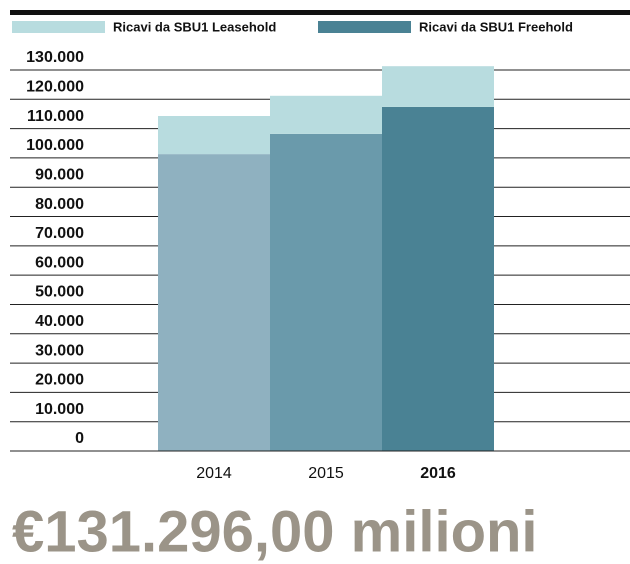  Describe the element at coordinates (275, 531) in the screenshot. I see `headline: €131.296,00 milioni` at that location.